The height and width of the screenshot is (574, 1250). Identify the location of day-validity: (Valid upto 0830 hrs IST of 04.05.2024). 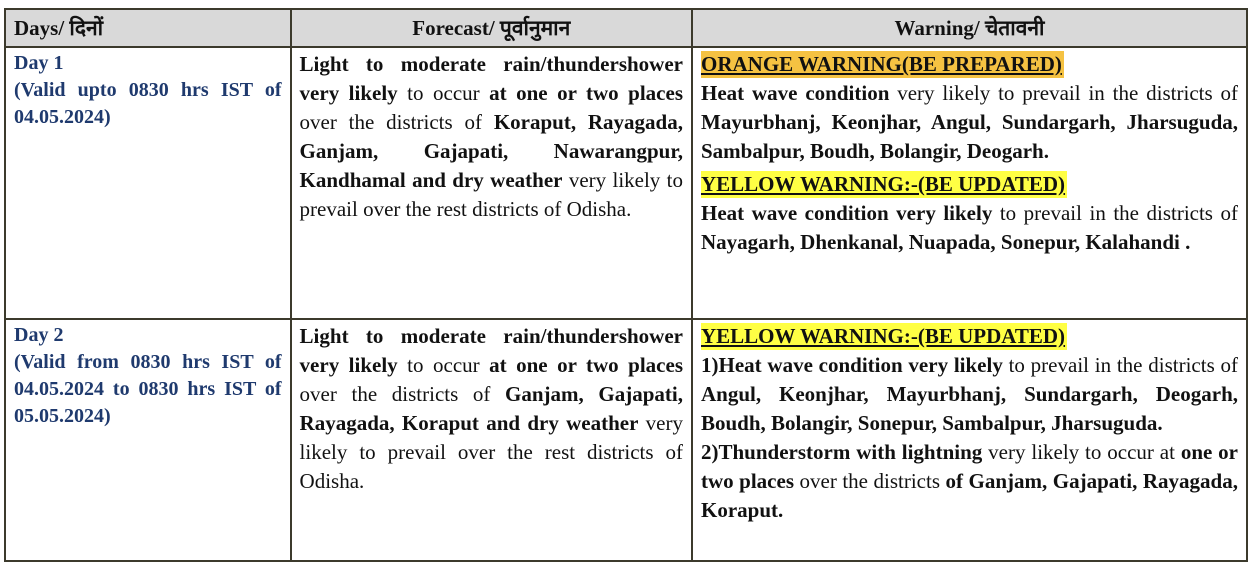
(148, 103).